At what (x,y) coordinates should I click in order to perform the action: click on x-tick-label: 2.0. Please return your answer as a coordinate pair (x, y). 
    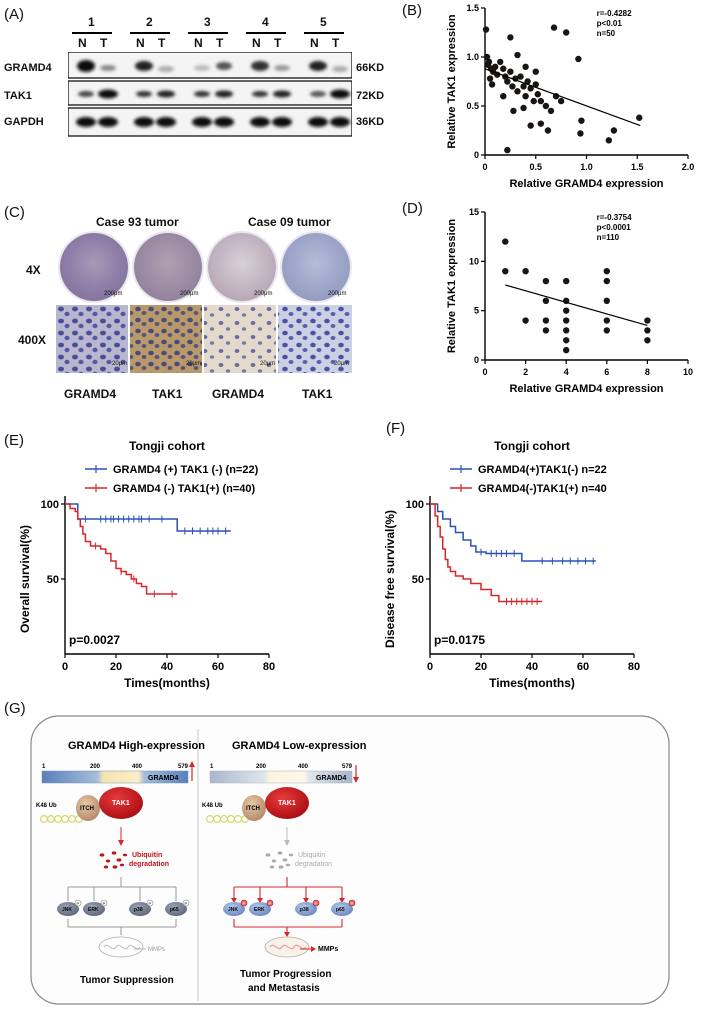
    Looking at the image, I should click on (688, 167).